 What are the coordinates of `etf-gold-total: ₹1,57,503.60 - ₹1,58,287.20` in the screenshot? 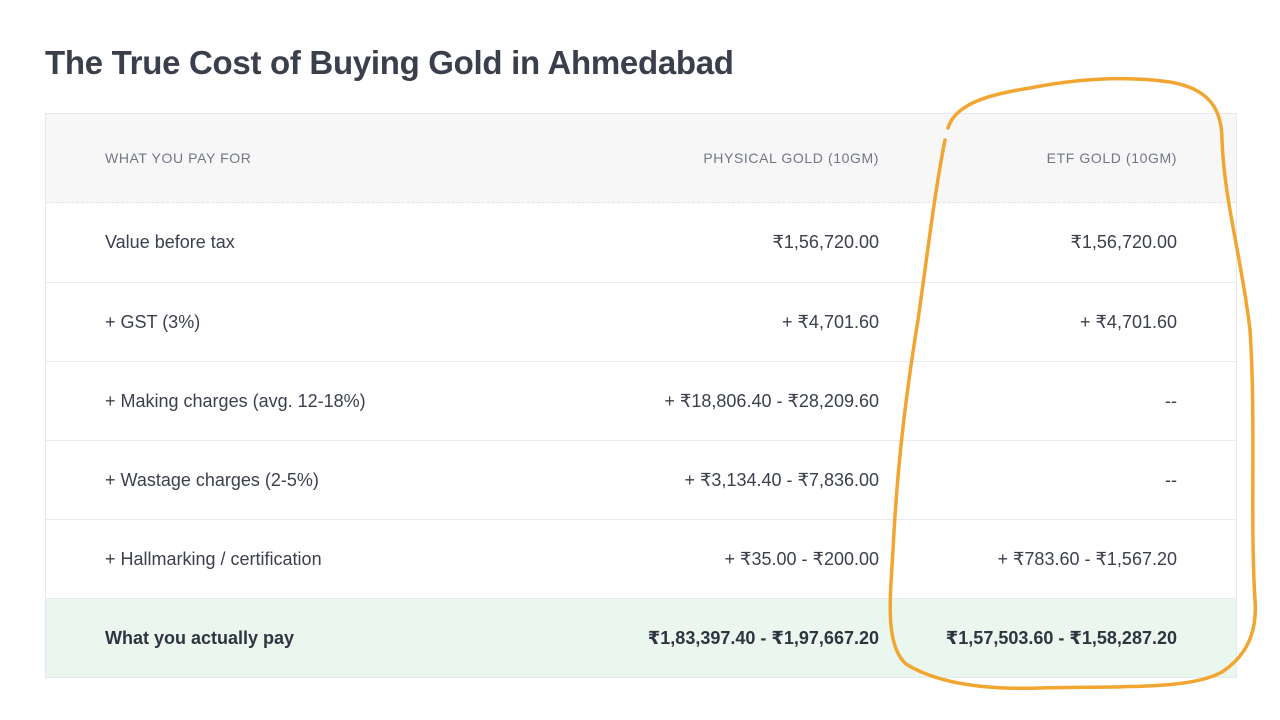 It's located at (1061, 637).